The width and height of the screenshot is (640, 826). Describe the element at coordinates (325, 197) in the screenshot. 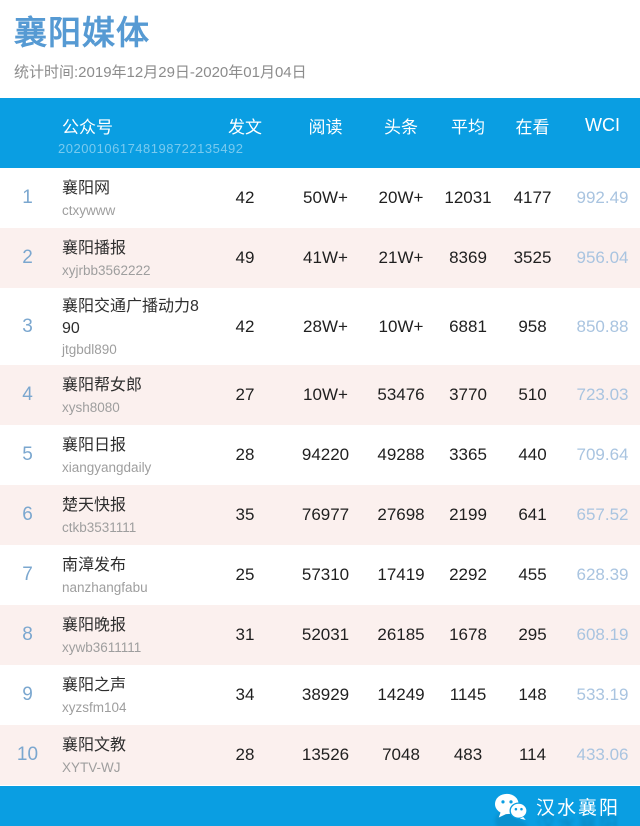

I see `reads-count: 50W+` at that location.